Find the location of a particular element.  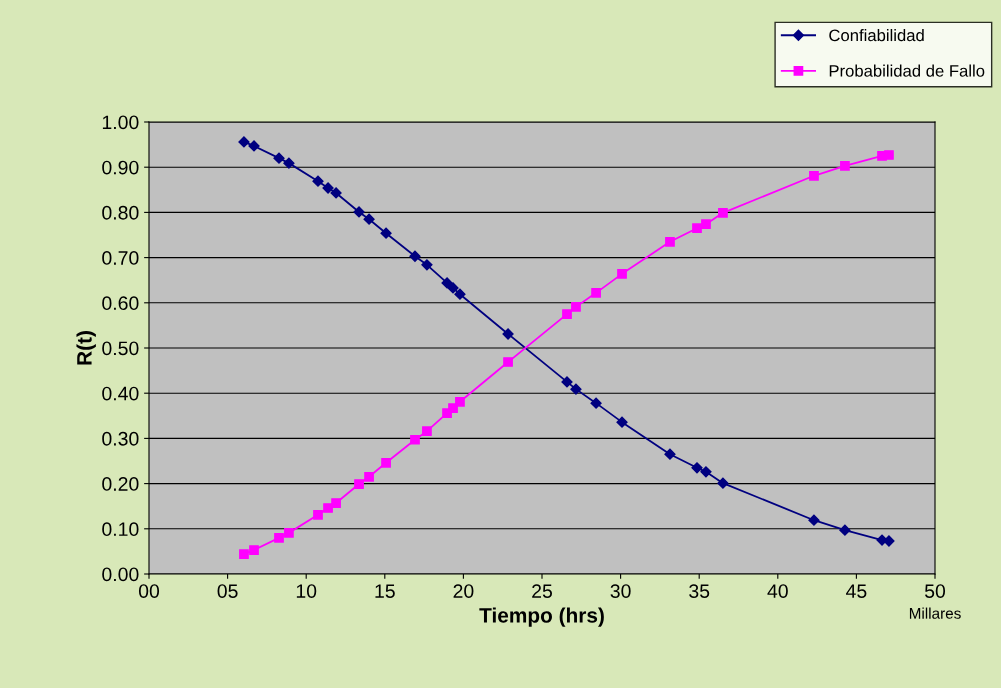

y-tick-label: 0.30 is located at coordinates (120, 438).